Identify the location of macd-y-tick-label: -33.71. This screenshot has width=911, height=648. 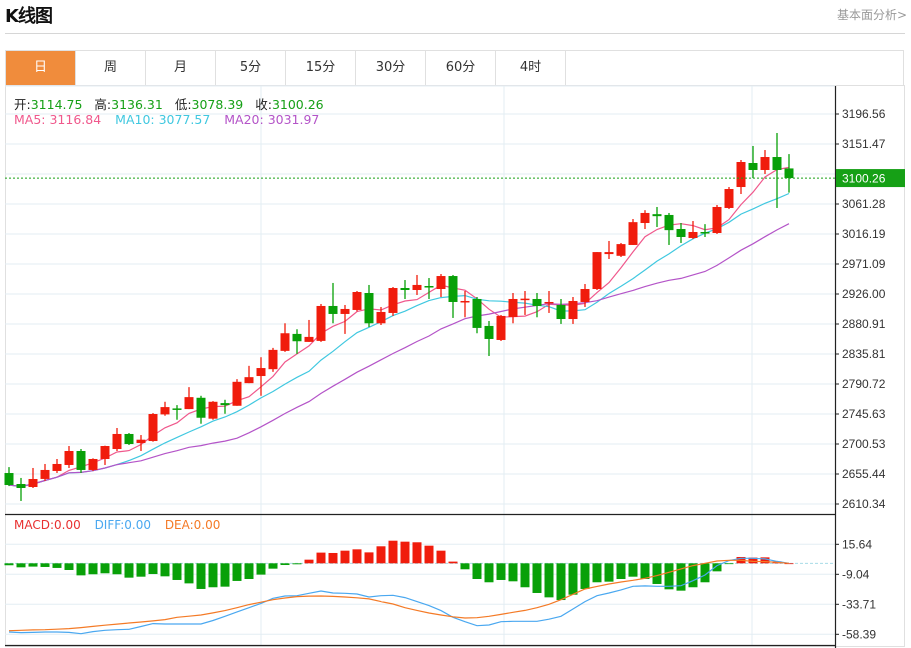
(859, 604).